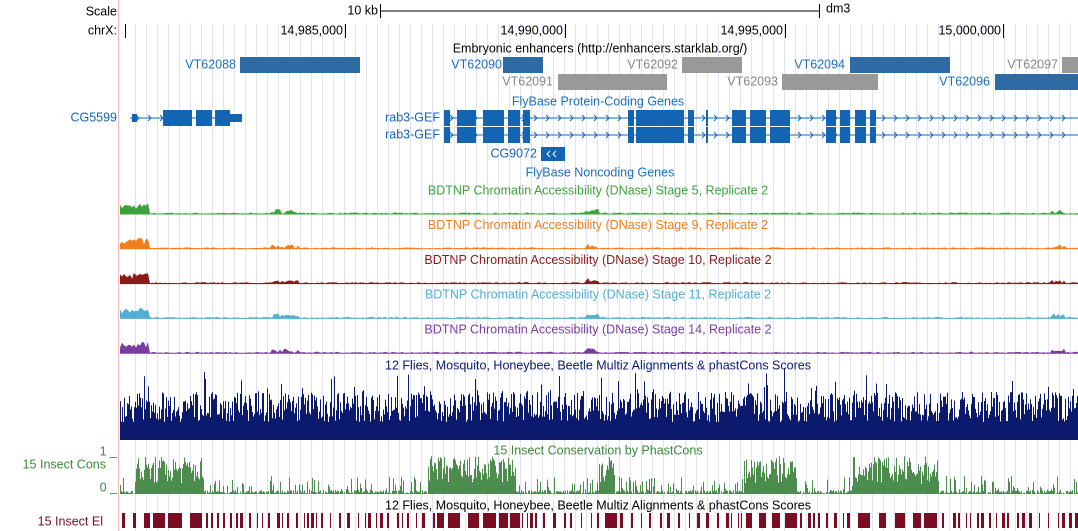  Describe the element at coordinates (600, 172) in the screenshot. I see `track-title: FlyBase Noncoding Genes` at that location.